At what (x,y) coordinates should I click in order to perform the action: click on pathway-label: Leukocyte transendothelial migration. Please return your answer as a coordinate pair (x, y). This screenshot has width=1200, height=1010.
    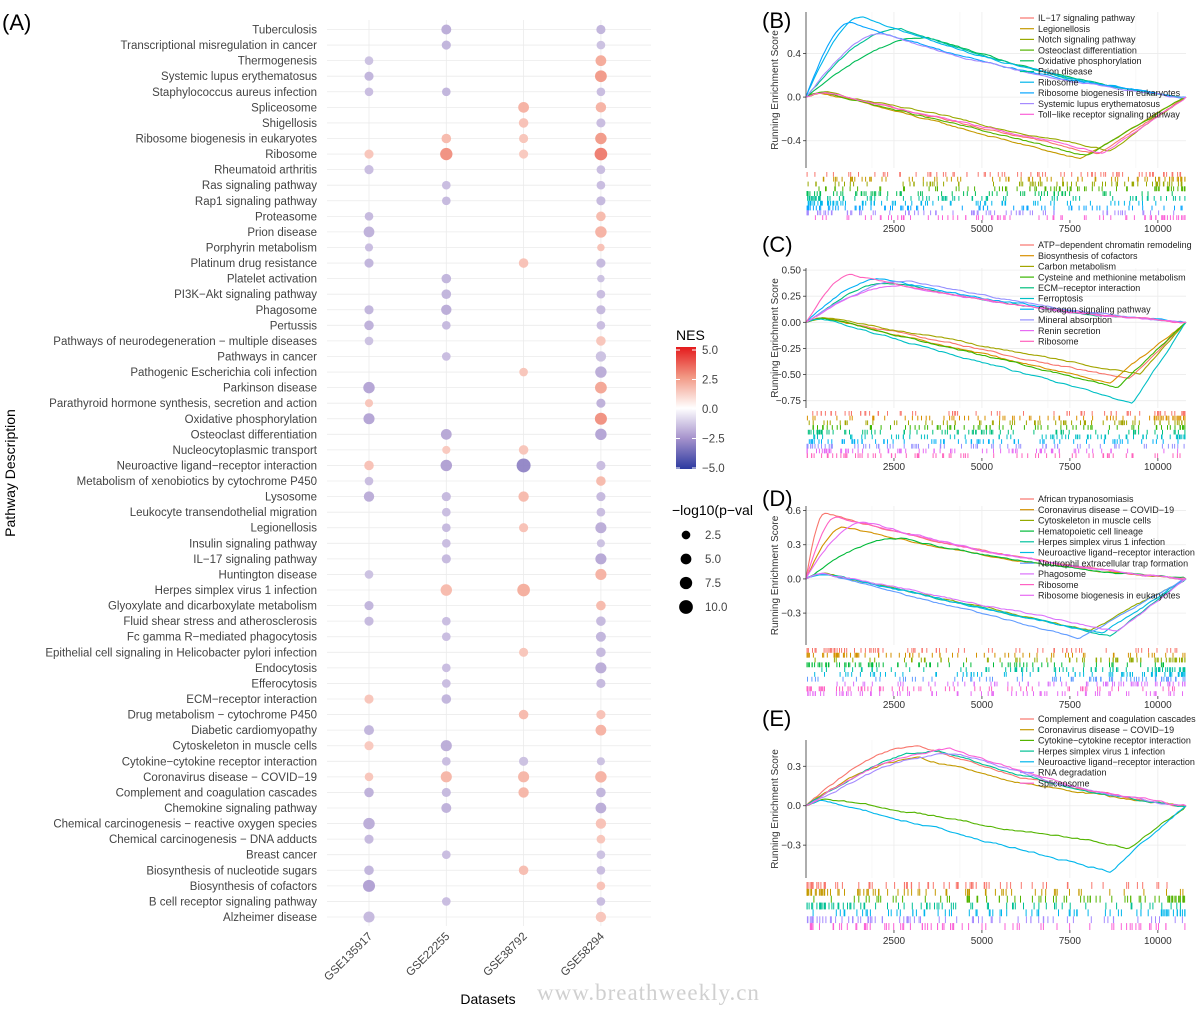
    Looking at the image, I should click on (223, 513).